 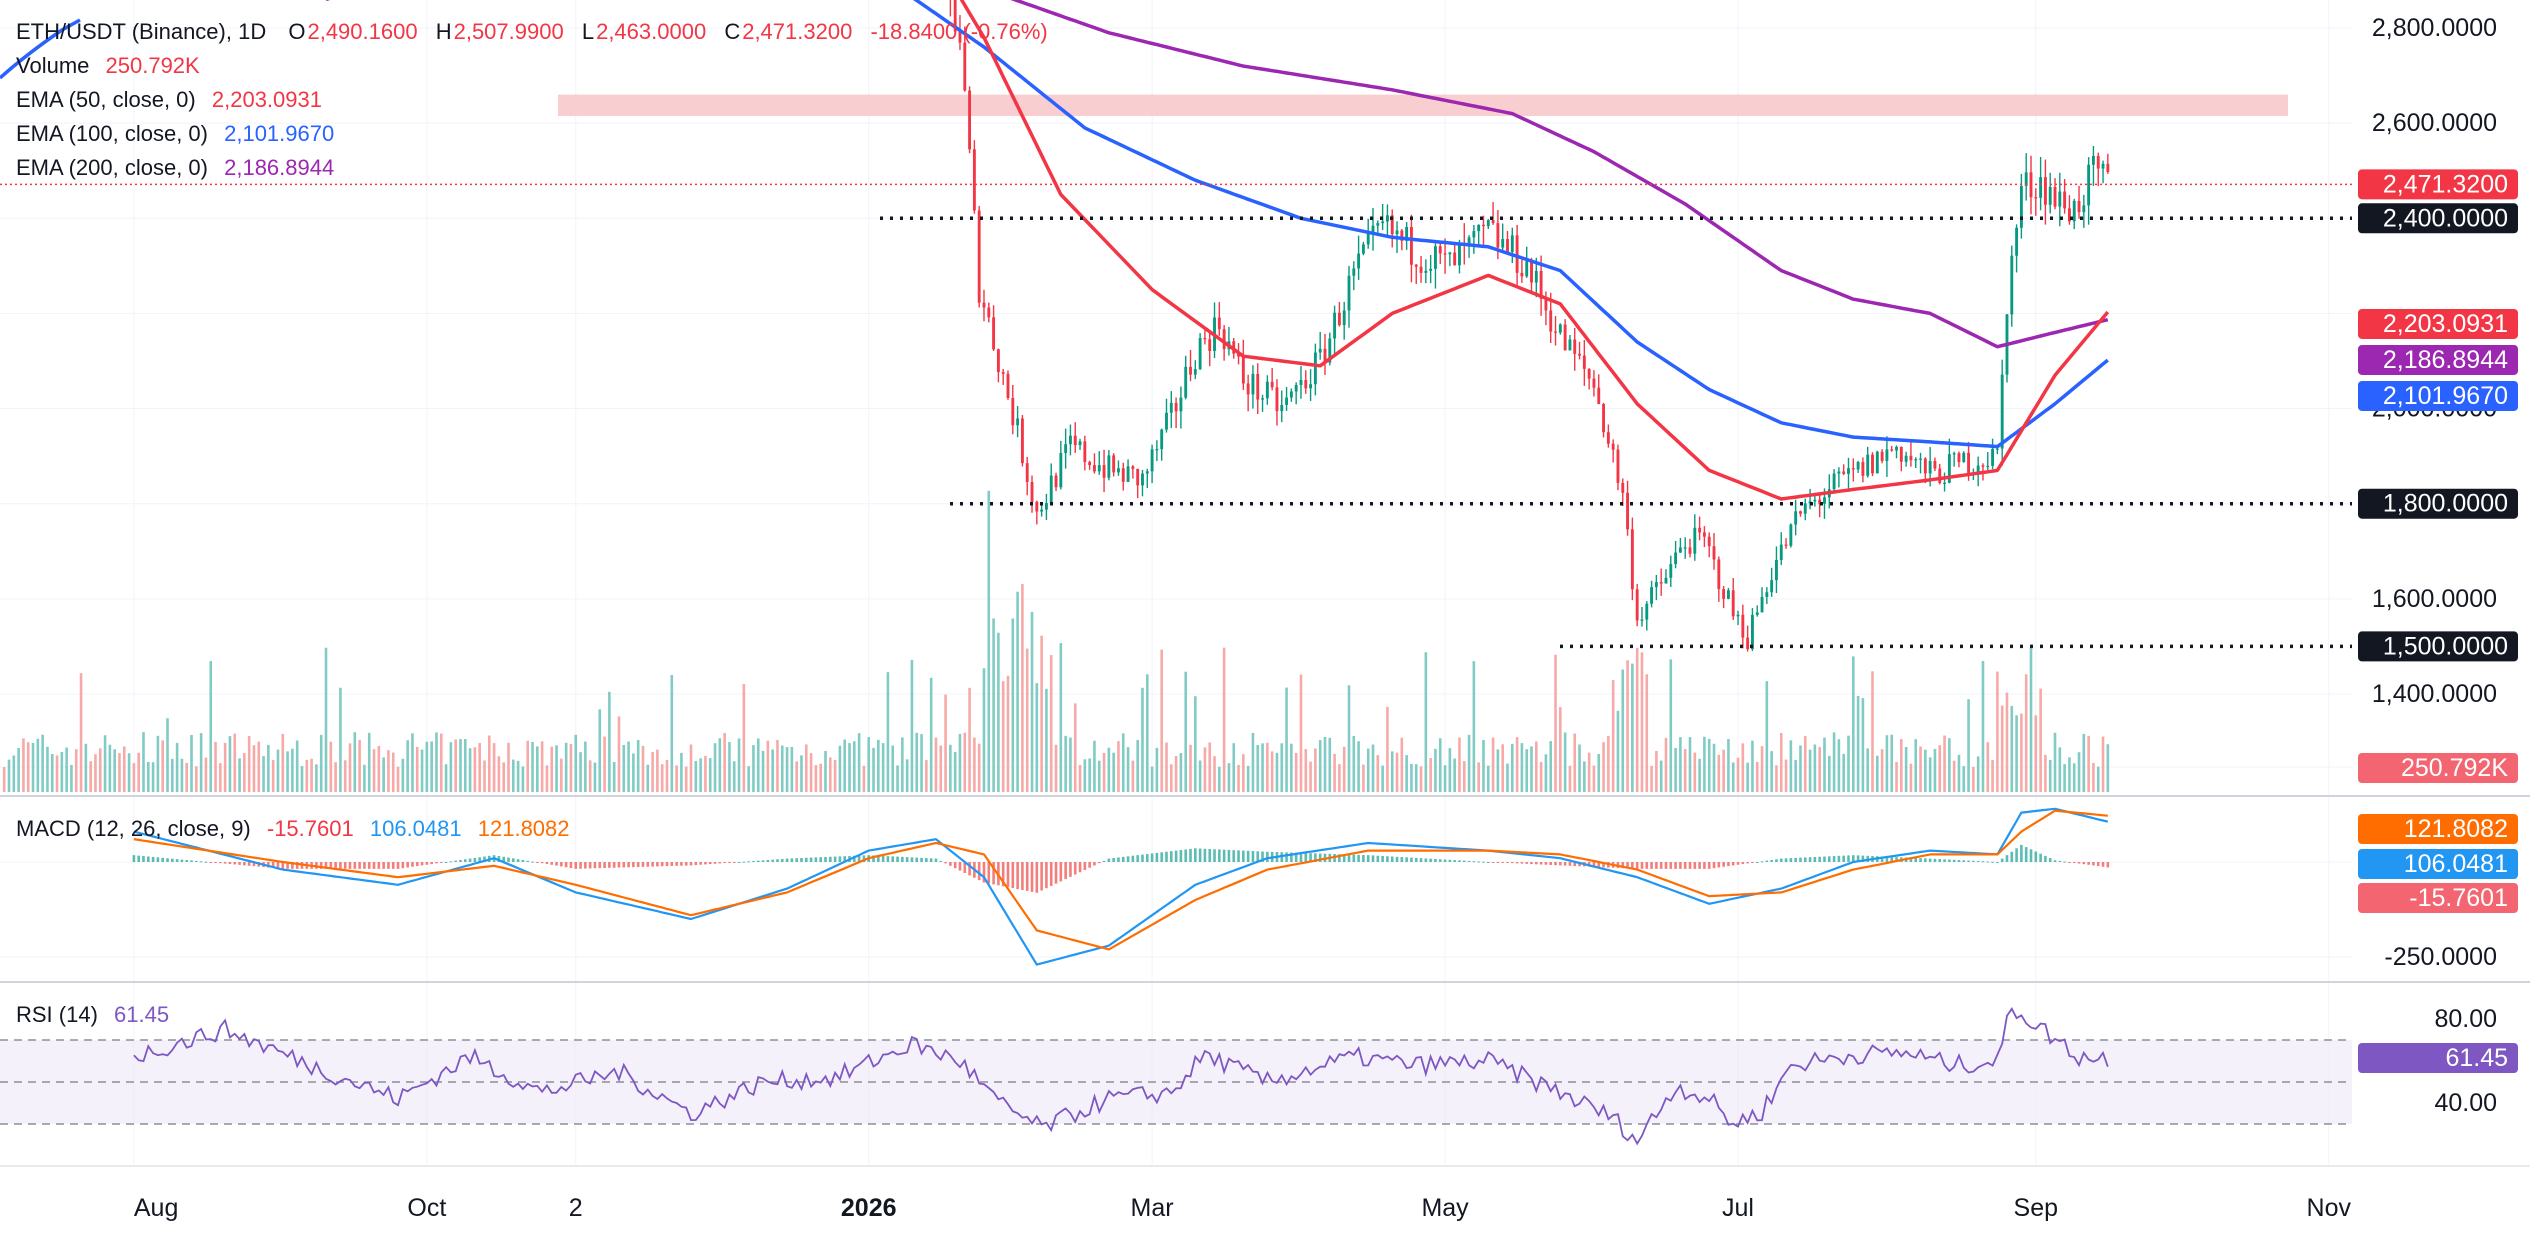 I want to click on ema50-legend: EMA (50, close, 0) 2,203.0931, so click(x=170, y=100).